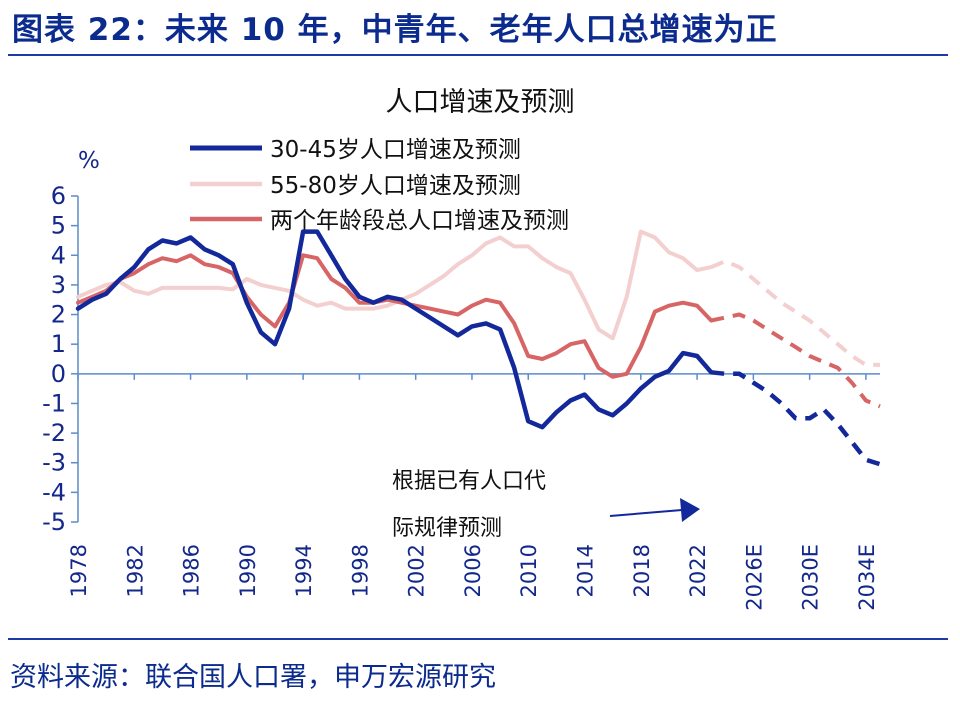 The width and height of the screenshot is (960, 702). I want to click on y-tick-label: -3, so click(54, 463).